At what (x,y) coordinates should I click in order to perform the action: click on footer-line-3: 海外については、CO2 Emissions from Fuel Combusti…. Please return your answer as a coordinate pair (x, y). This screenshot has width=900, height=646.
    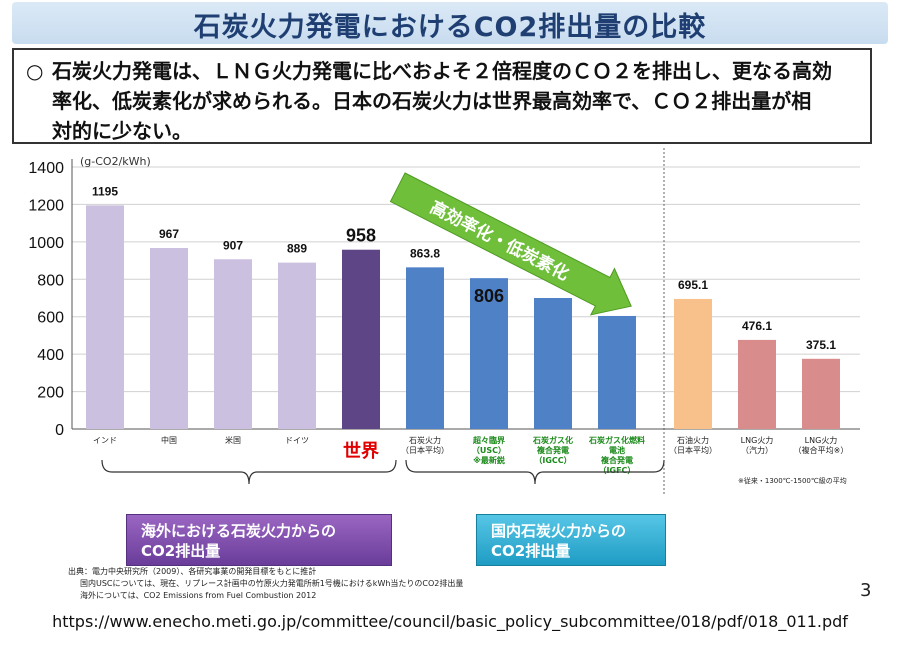
    Looking at the image, I should click on (198, 595).